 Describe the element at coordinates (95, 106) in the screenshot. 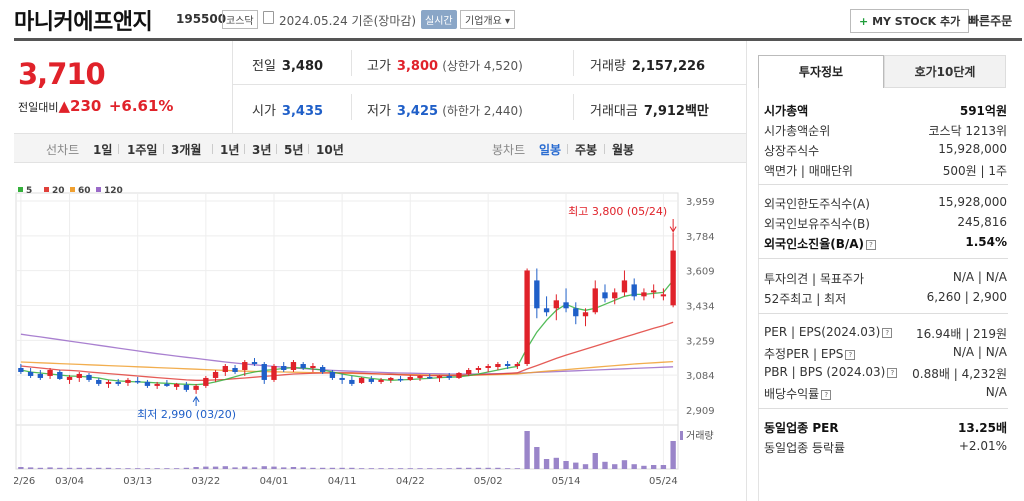

I see `price-change: 전일대비▲230 +6.61%` at that location.